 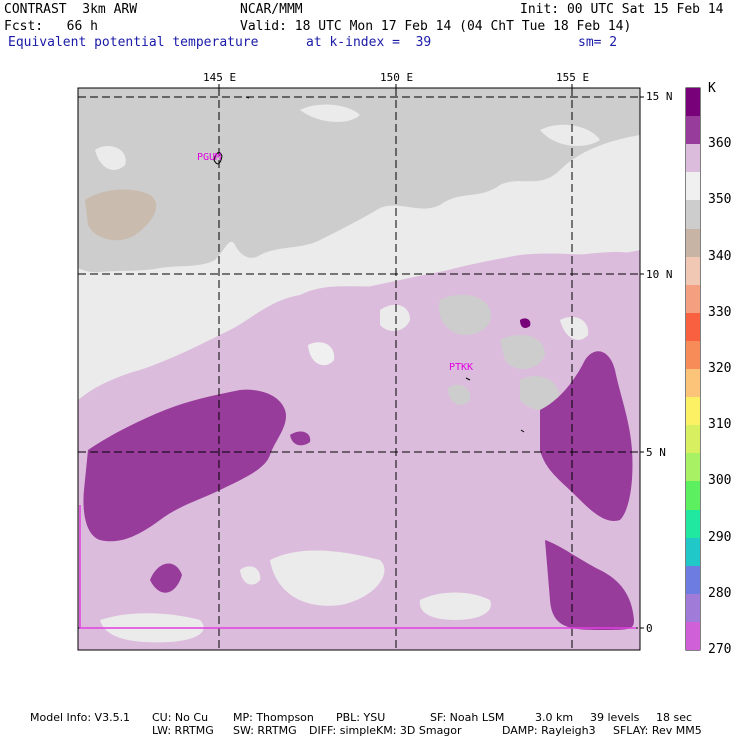 I want to click on footer-item: 39 levels, so click(x=615, y=717).